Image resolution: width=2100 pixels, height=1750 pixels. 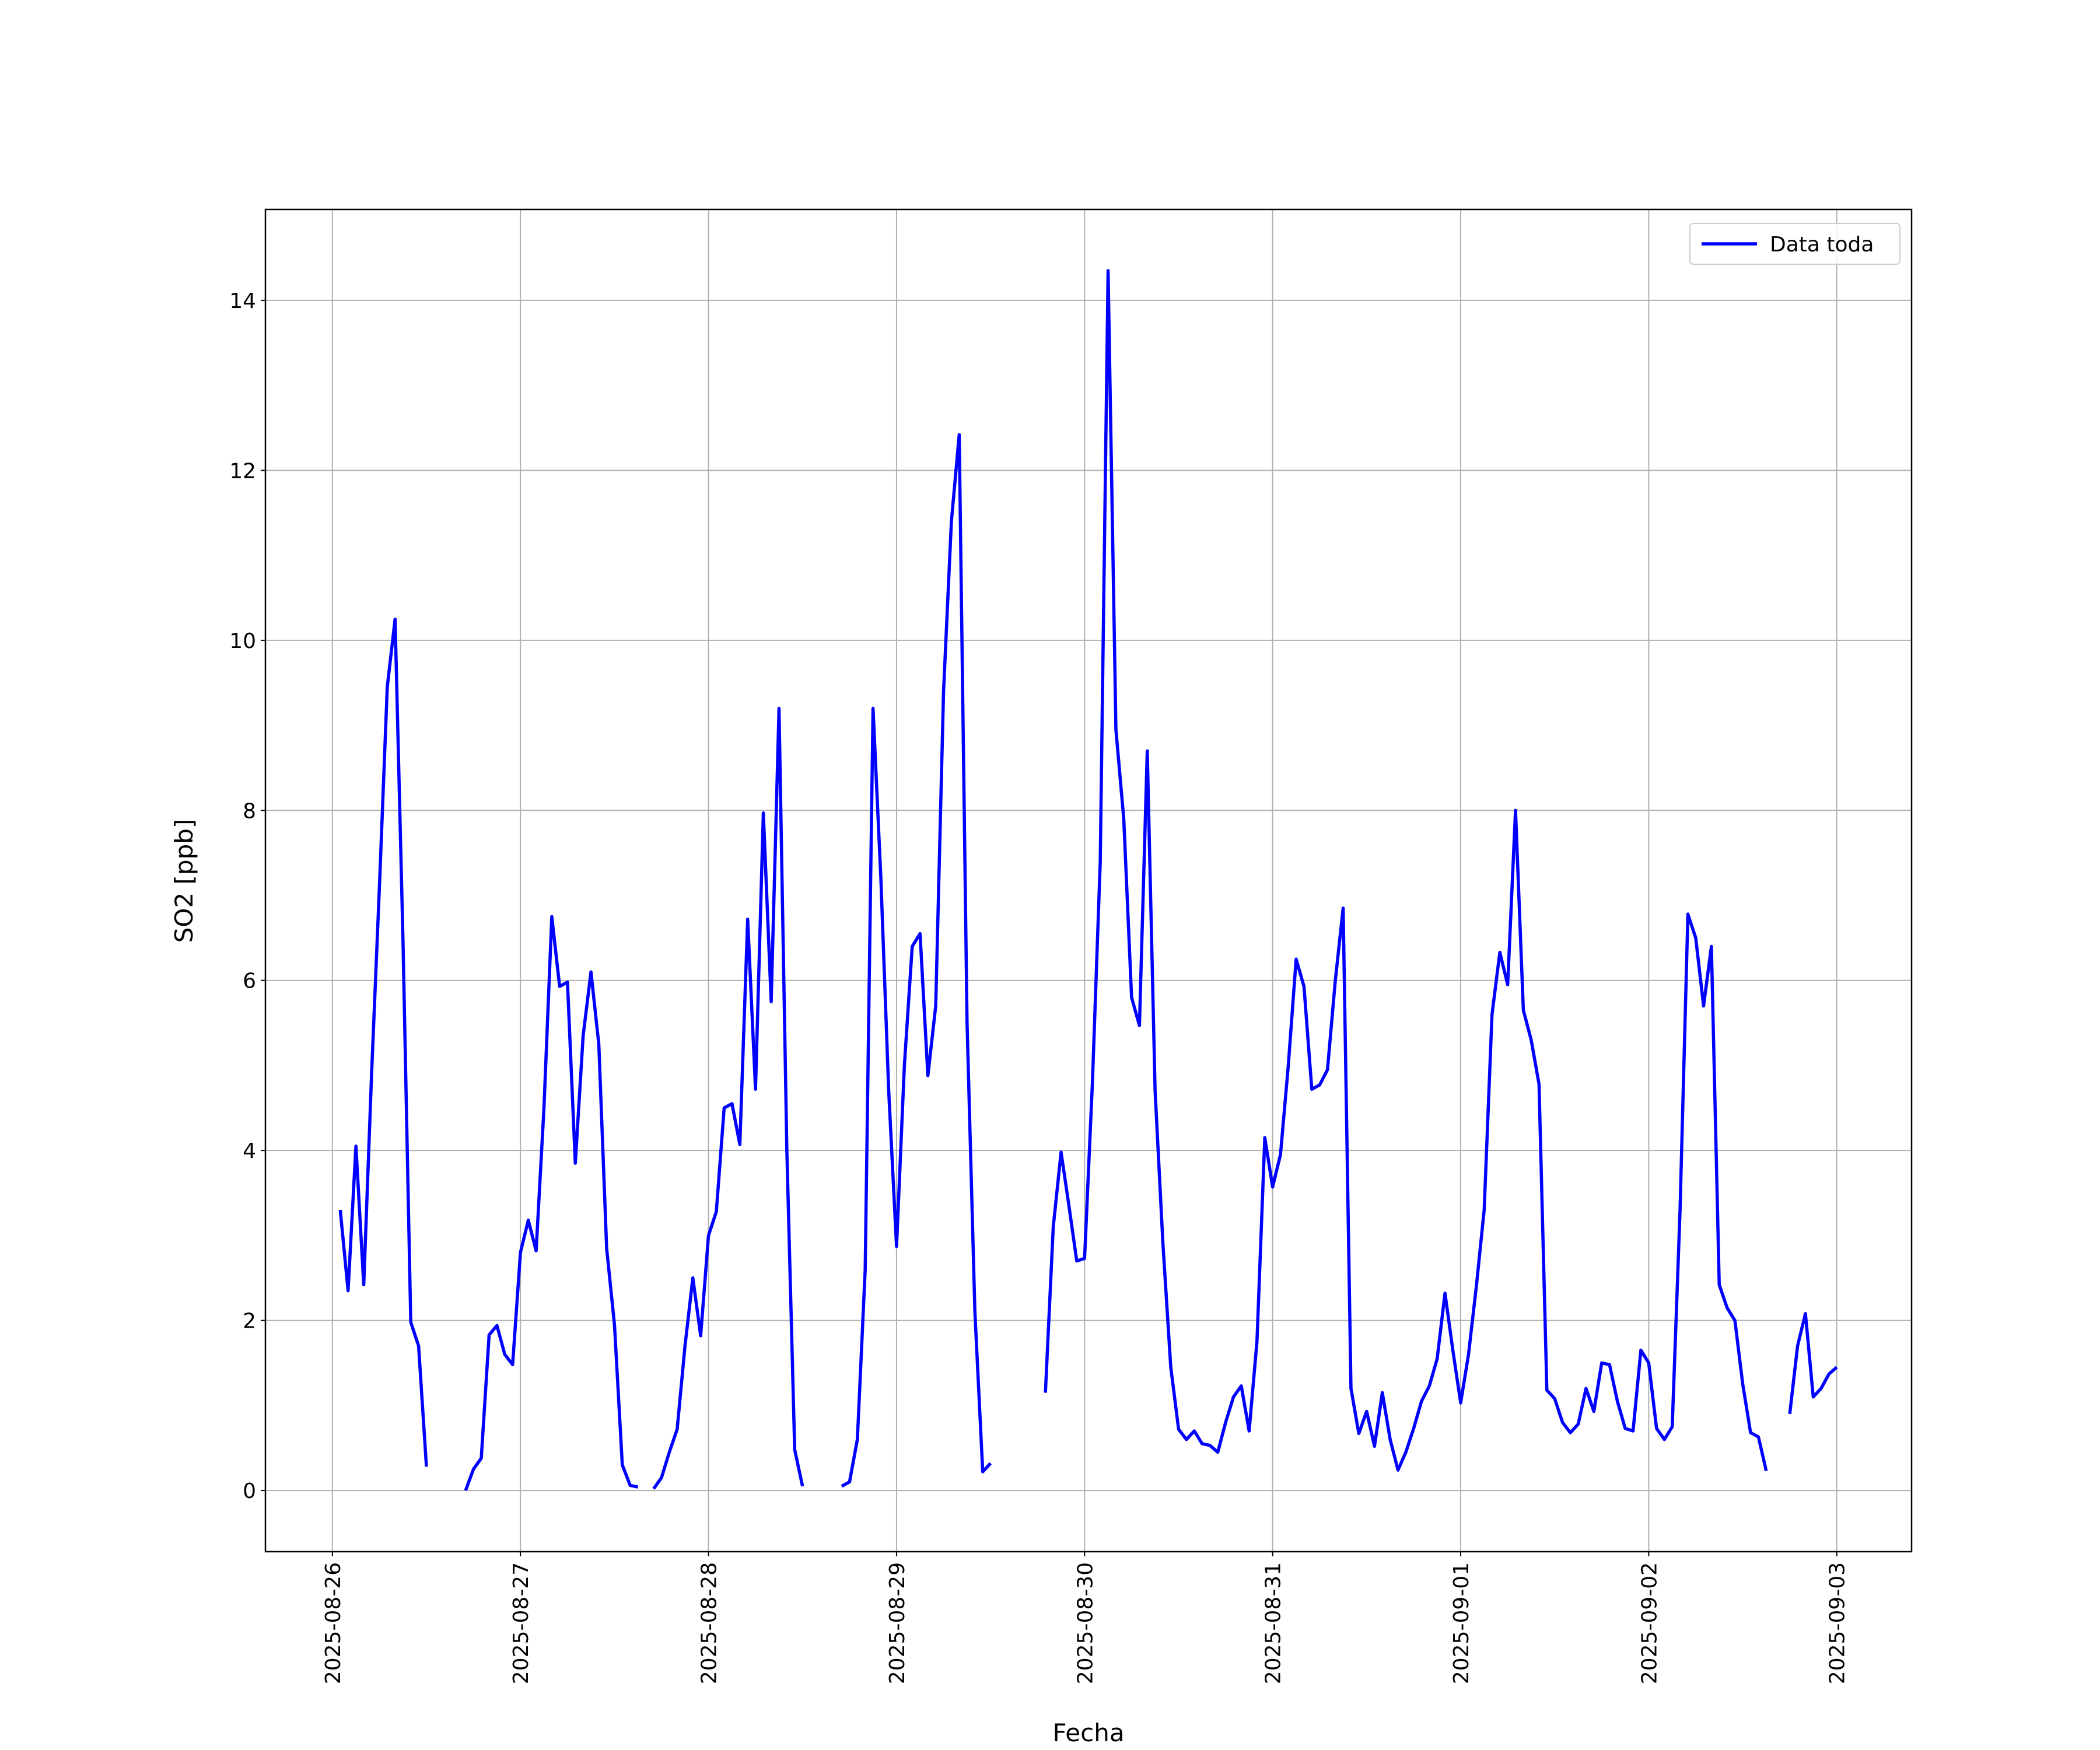 I want to click on legend-label: Data toda, so click(x=1822, y=245).